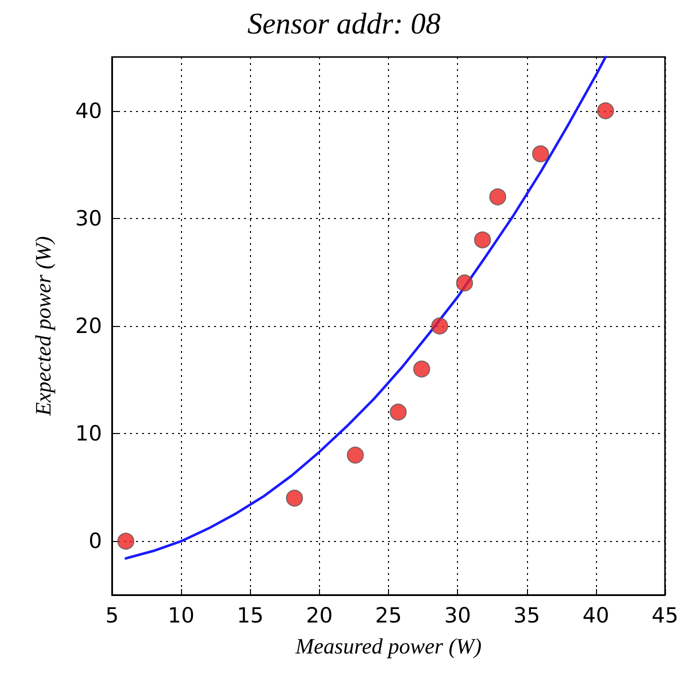  I want to click on y-axis-title: Expected power (W), so click(43, 326).